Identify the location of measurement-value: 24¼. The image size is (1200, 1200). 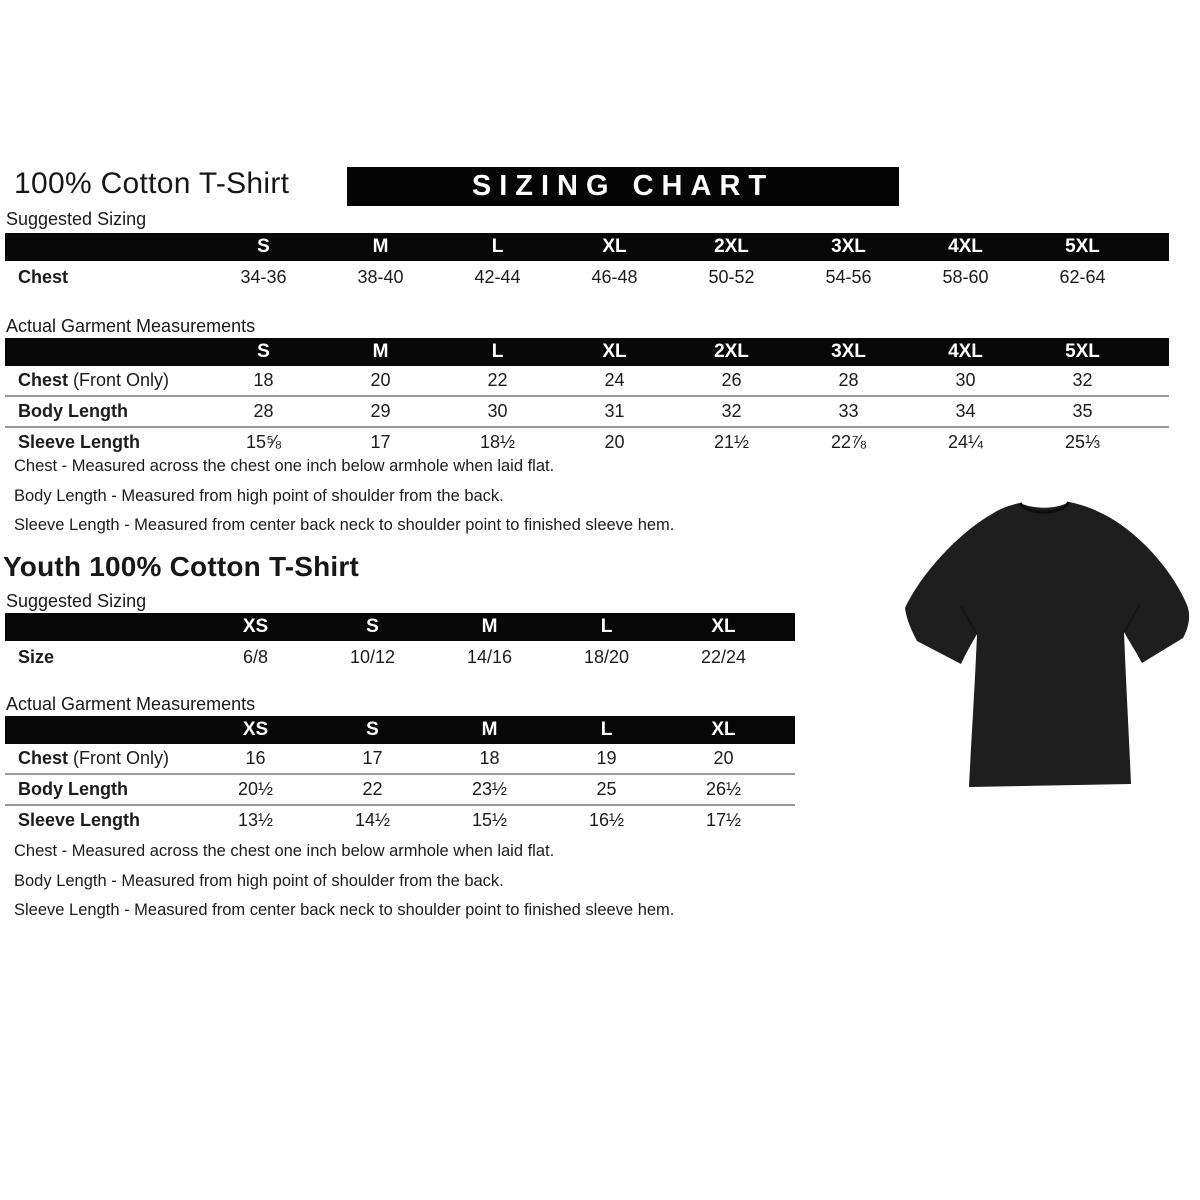
(965, 442).